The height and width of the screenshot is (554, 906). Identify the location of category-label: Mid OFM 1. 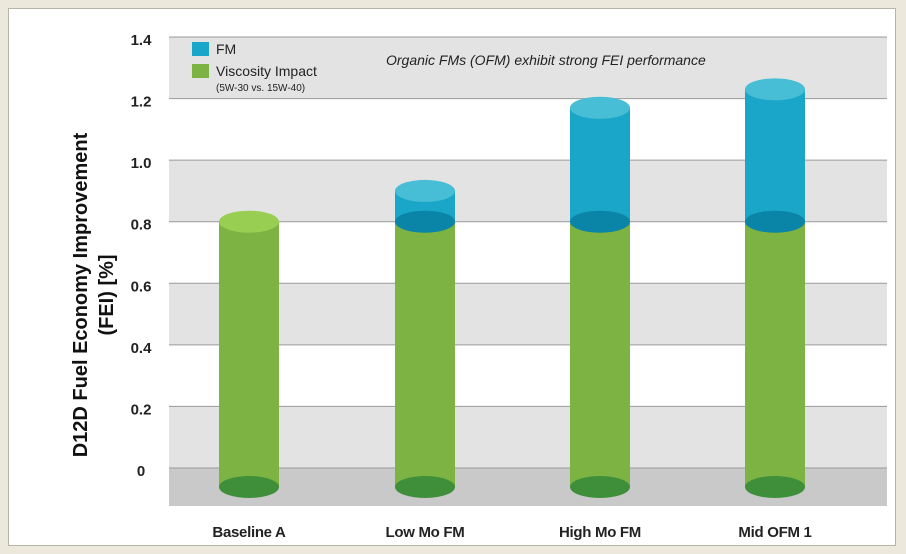
(774, 532).